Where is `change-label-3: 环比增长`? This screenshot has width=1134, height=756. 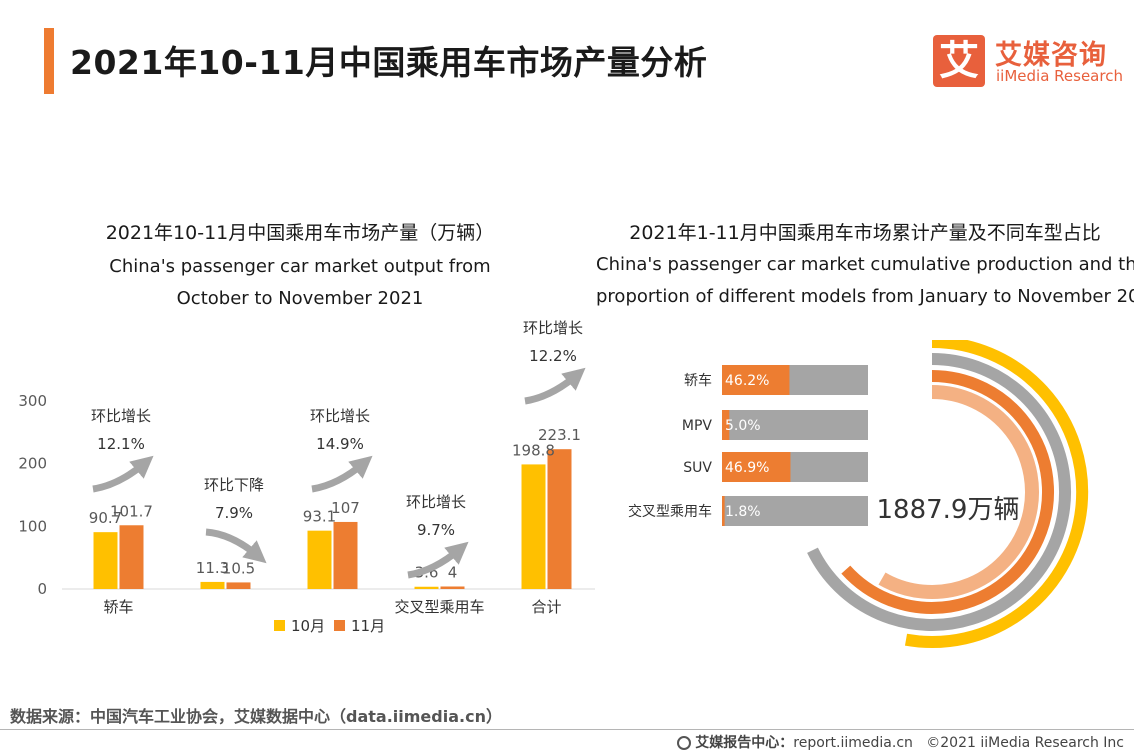 change-label-3: 环比增长 is located at coordinates (436, 502).